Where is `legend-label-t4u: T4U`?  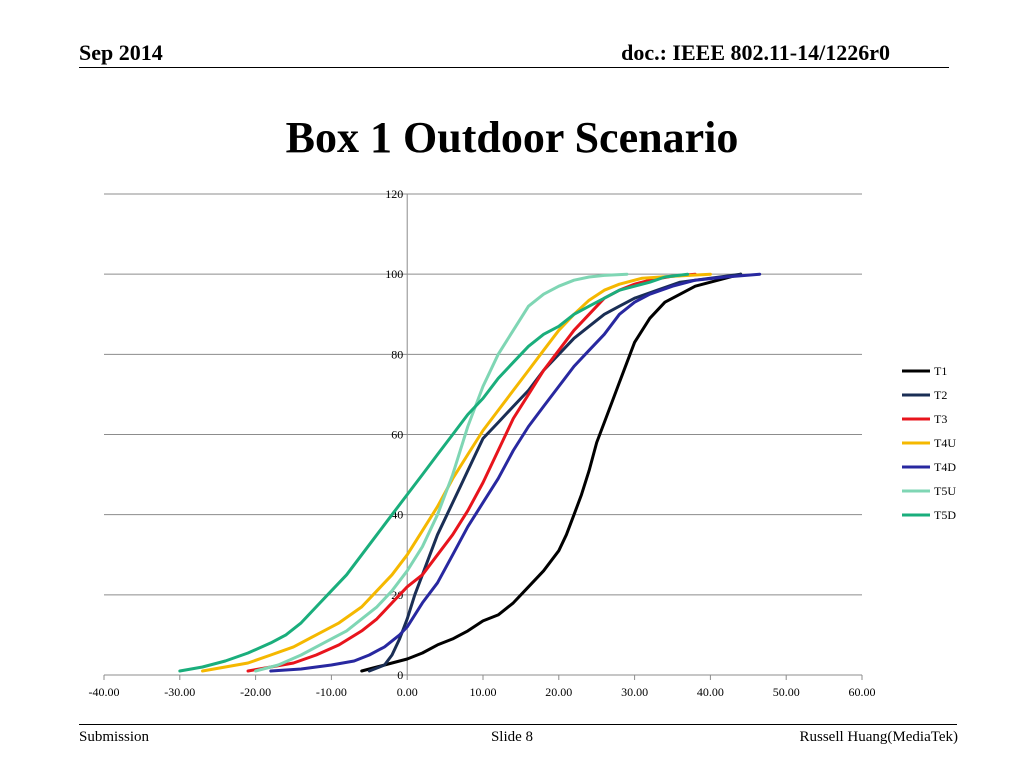 legend-label-t4u: T4U is located at coordinates (945, 443).